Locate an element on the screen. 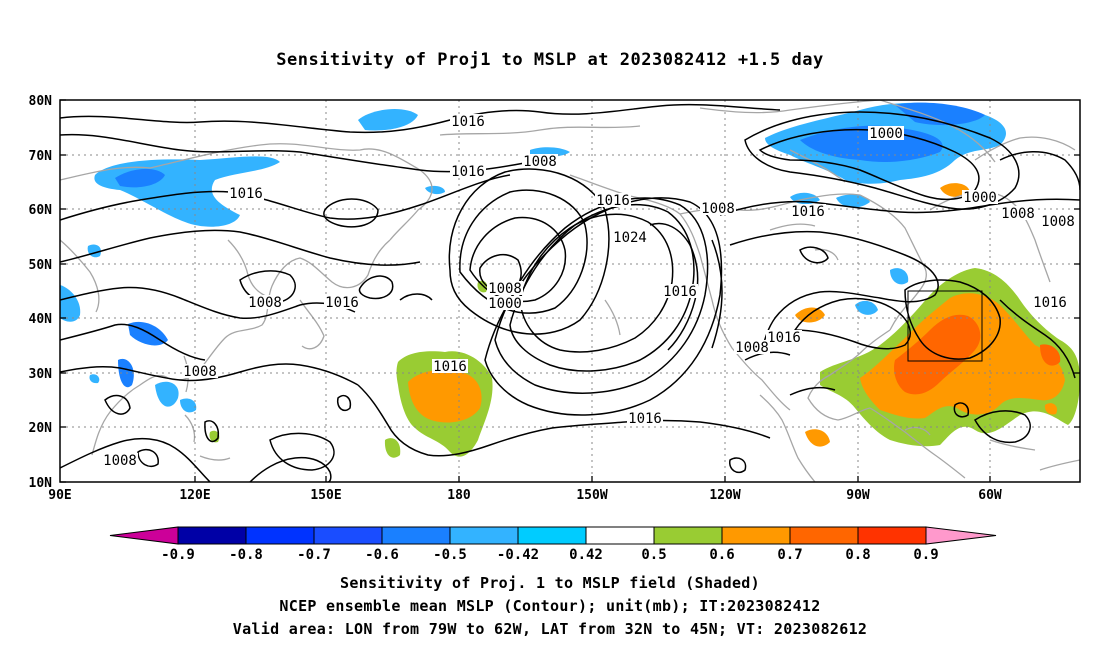 This screenshot has height=650, width=1100. neg-shade-arctic1 is located at coordinates (388, 119).